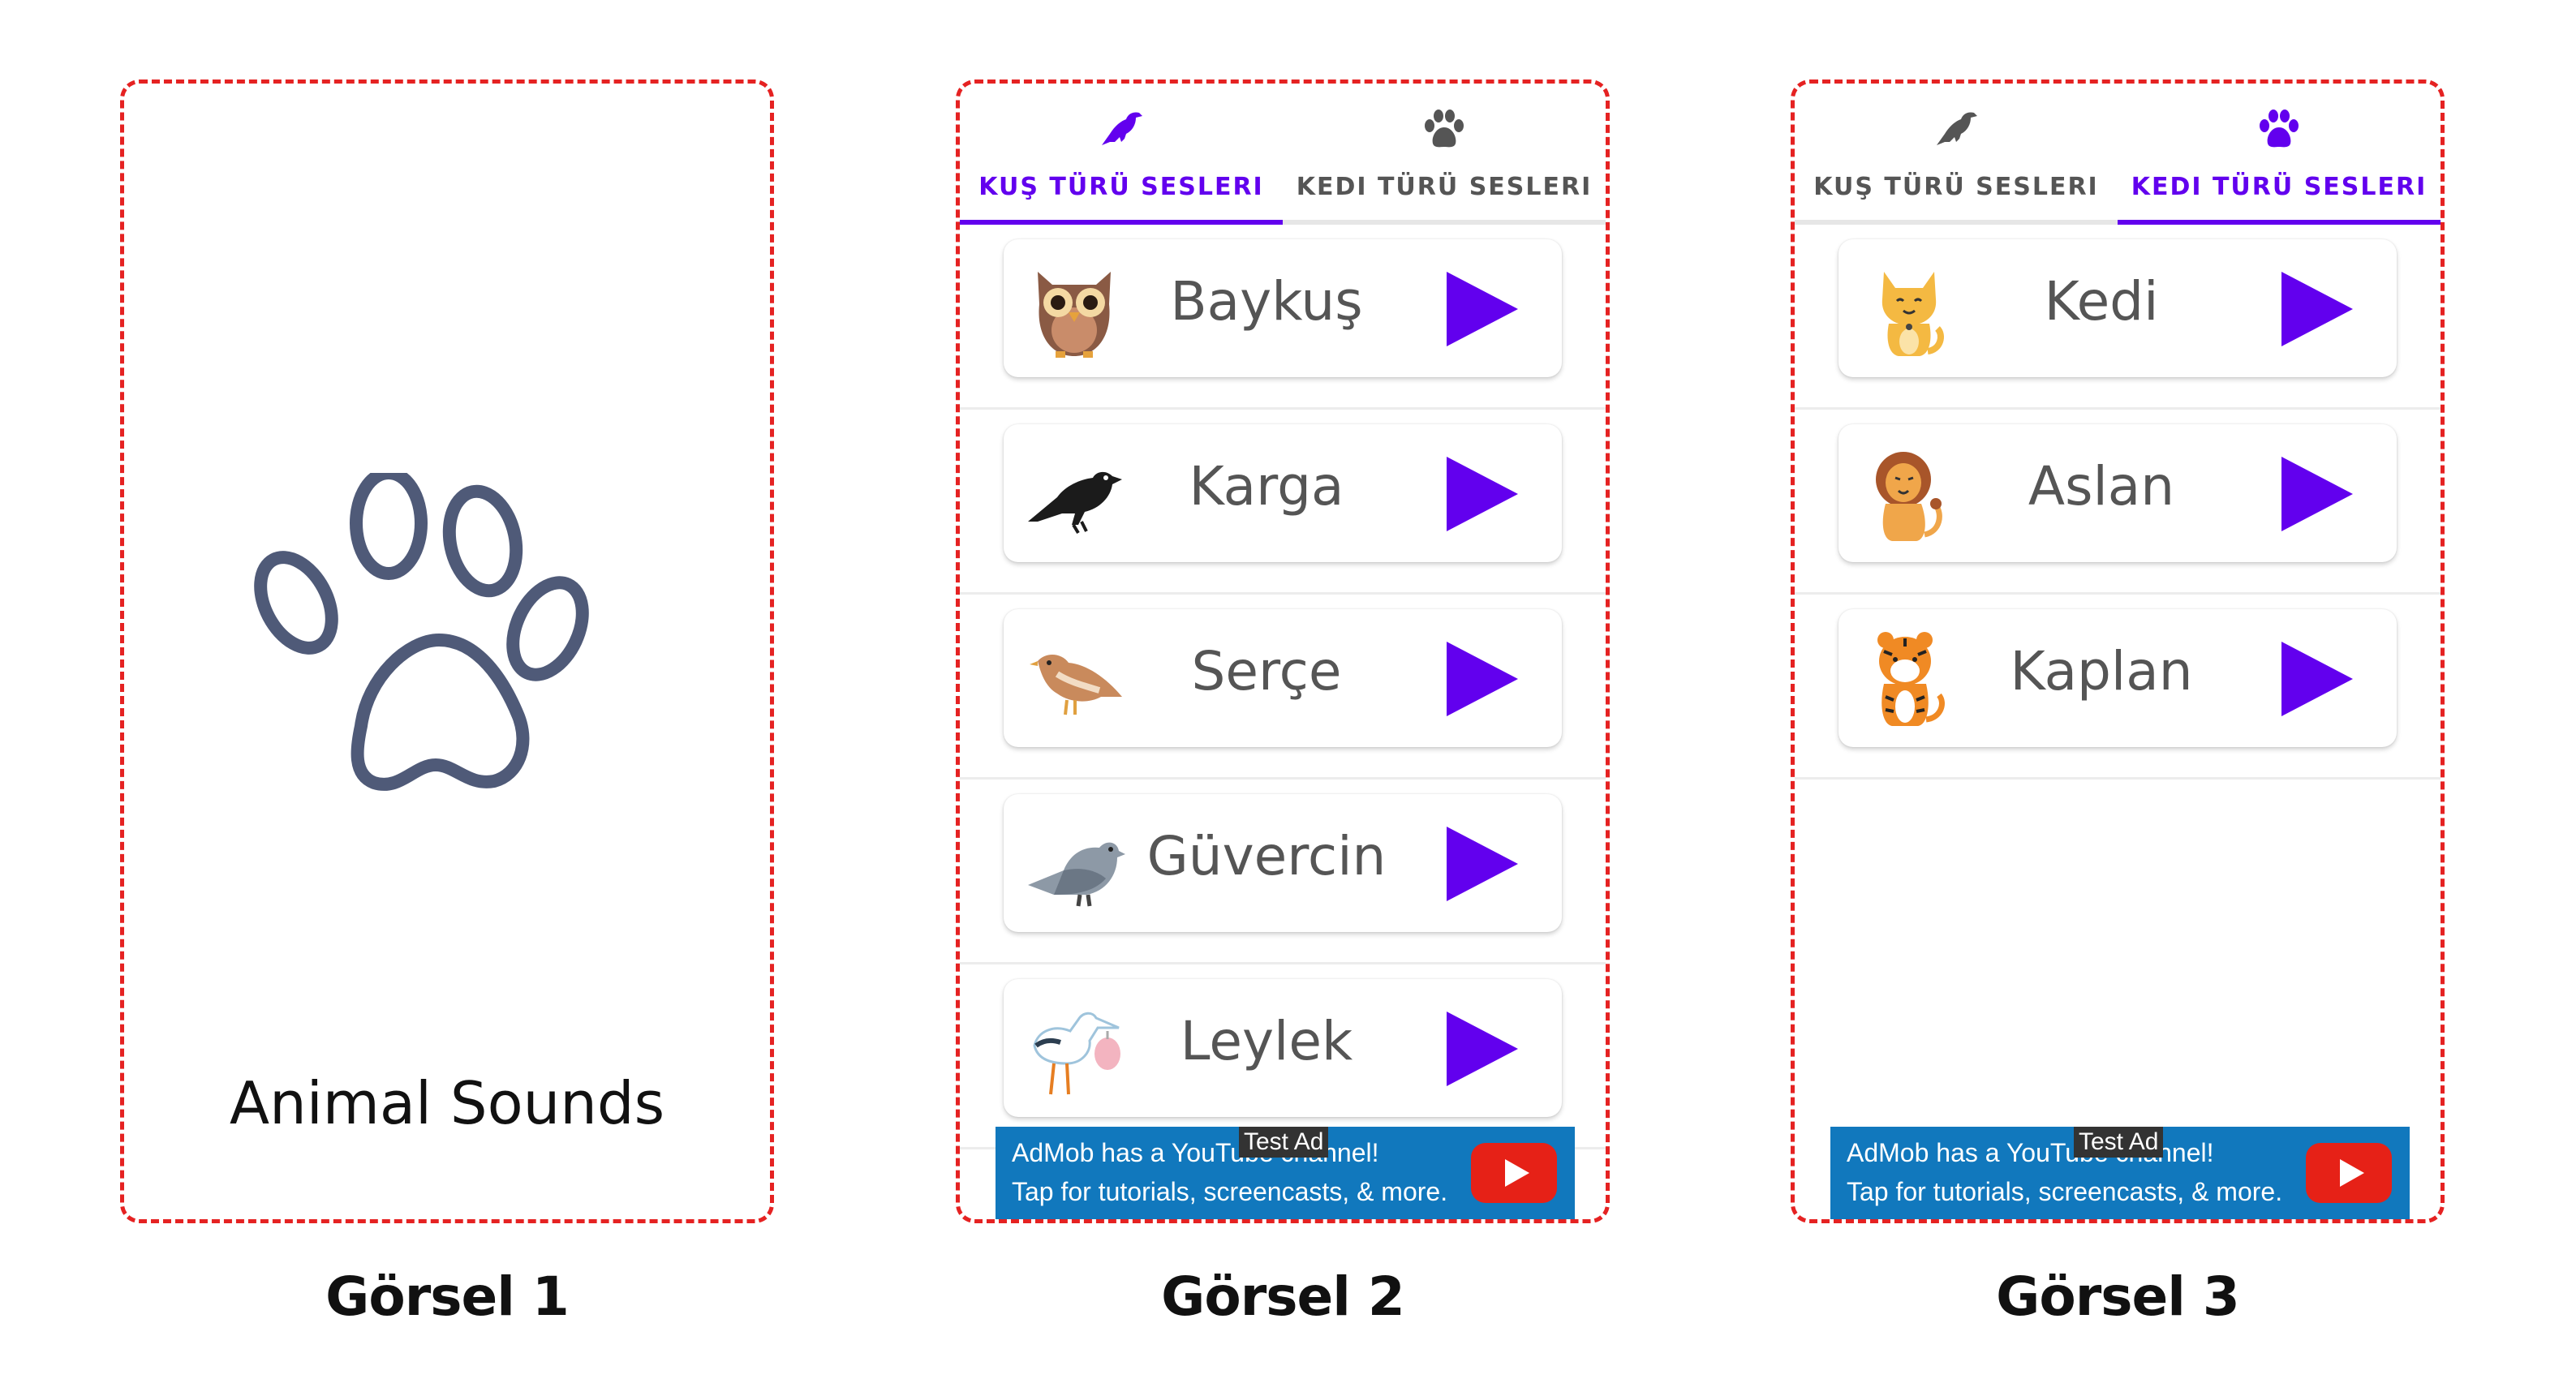 This screenshot has width=2576, height=1379. I want to click on sound-card: Baykuş, so click(1283, 308).